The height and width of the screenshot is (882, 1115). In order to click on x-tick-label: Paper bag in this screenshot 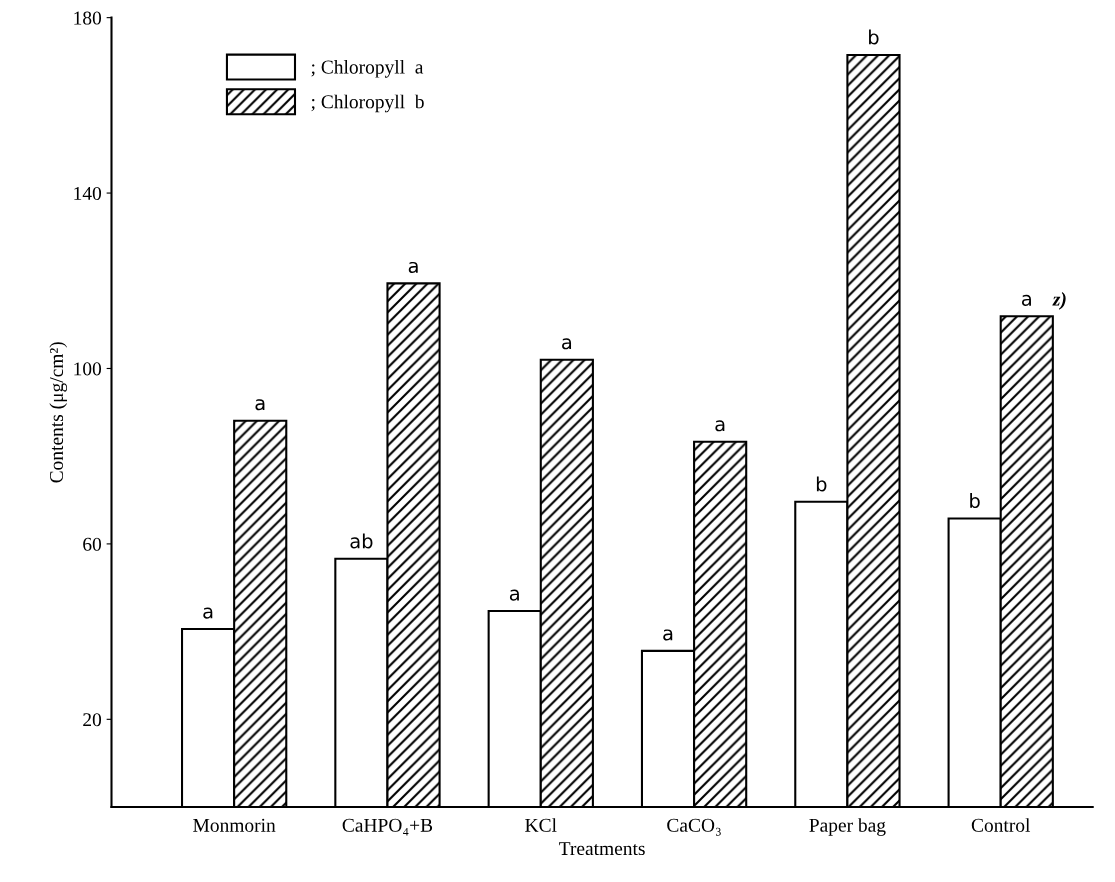, I will do `click(847, 827)`.